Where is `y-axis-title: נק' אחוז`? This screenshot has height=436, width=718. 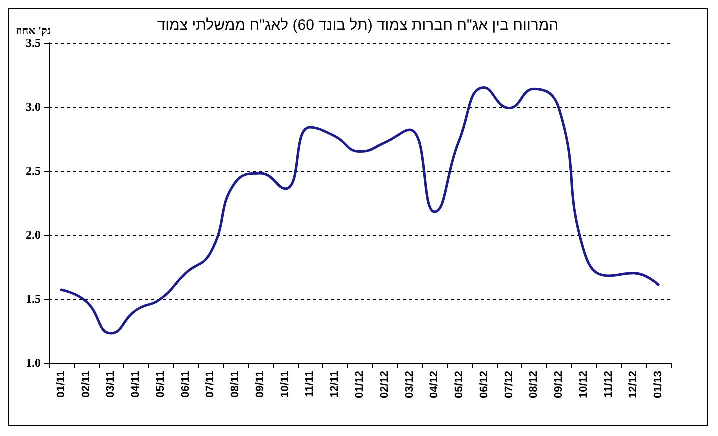 y-axis-title: נק' אחוז is located at coordinates (33, 32).